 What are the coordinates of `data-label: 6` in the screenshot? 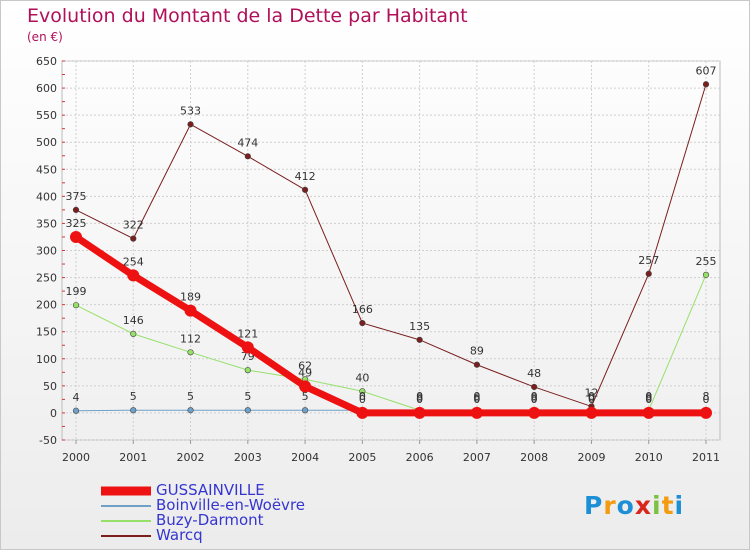 It's located at (476, 397).